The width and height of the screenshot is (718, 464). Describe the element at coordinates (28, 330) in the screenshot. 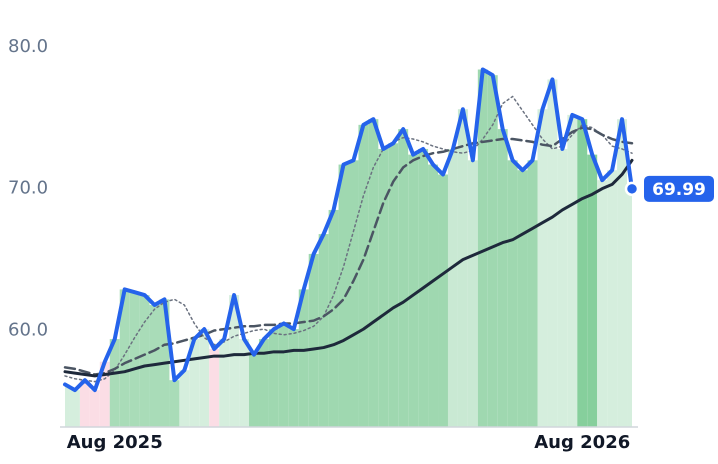

I see `y-tick-label: 60.0` at that location.